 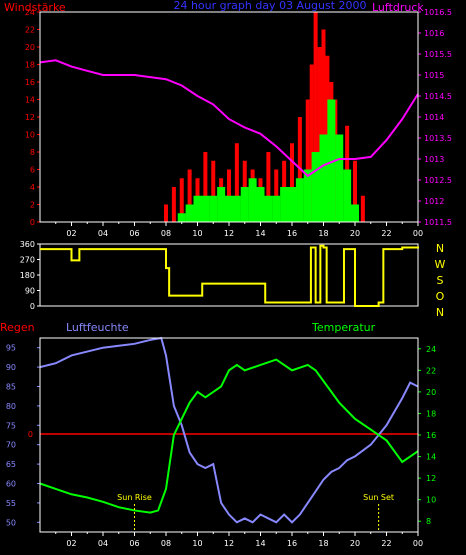 What do you see at coordinates (438, 180) in the screenshot?
I see `pressure-y-tick-label: 1012.5` at bounding box center [438, 180].